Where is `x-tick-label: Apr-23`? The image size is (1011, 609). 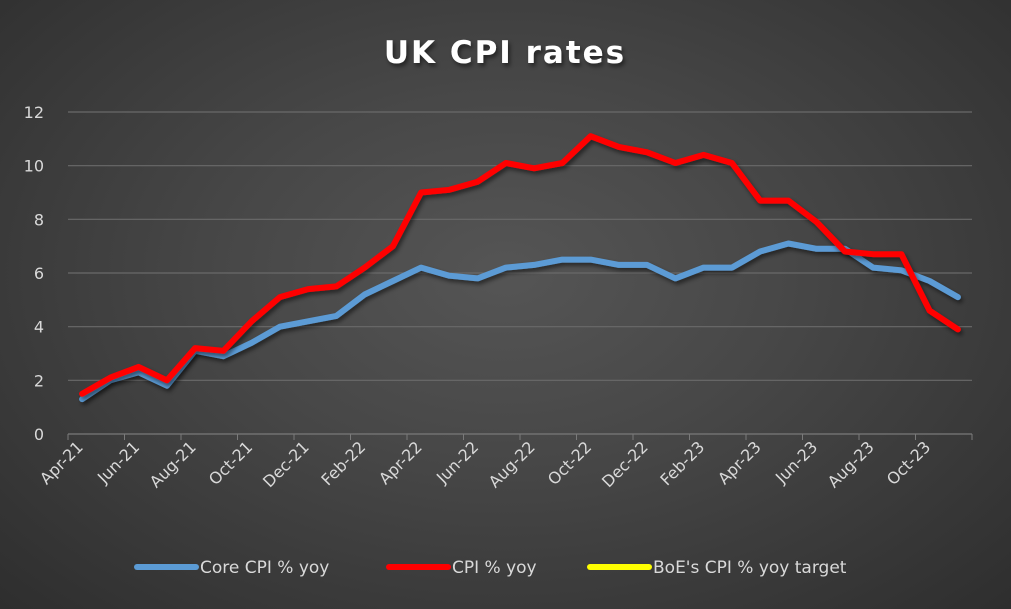 x-tick-label: Apr-23 is located at coordinates (739, 462).